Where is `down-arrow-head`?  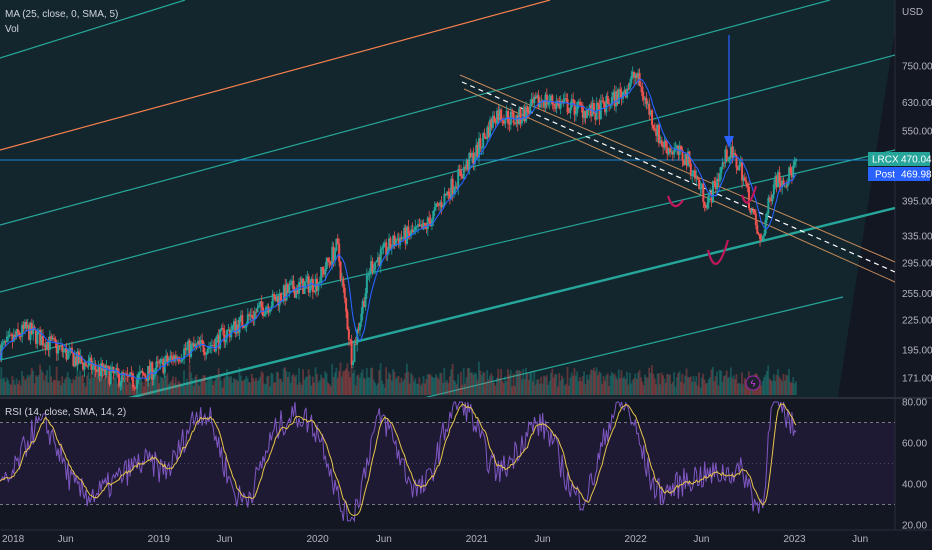 down-arrow-head is located at coordinates (729, 142).